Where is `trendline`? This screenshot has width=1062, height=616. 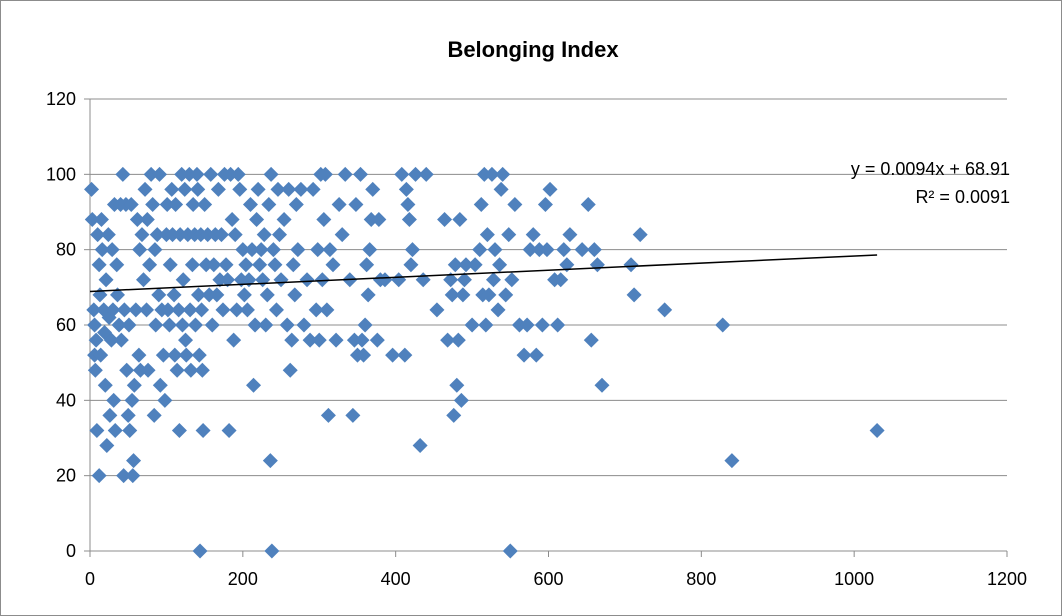 trendline is located at coordinates (483, 273).